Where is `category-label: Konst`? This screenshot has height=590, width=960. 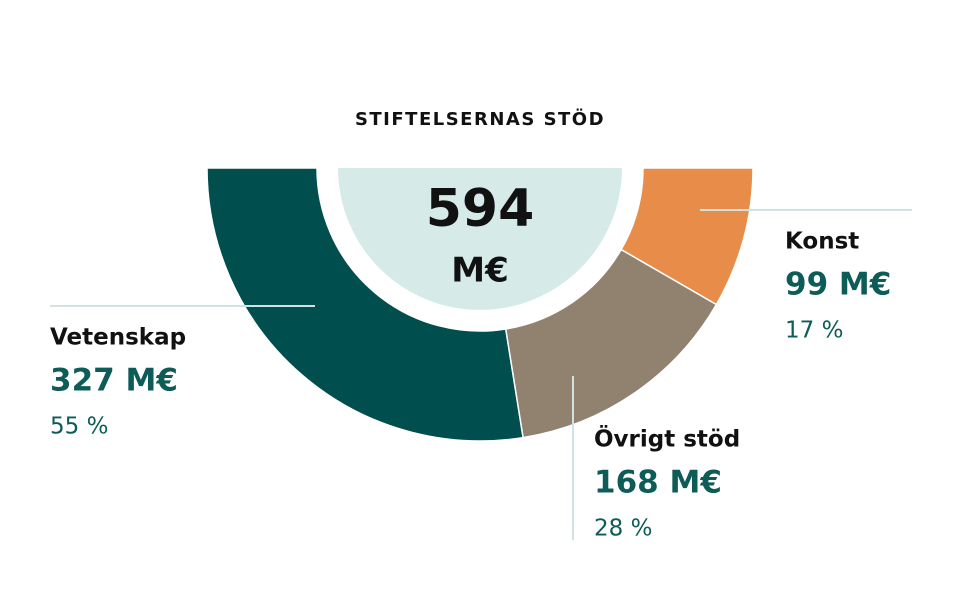 category-label: Konst is located at coordinates (822, 242).